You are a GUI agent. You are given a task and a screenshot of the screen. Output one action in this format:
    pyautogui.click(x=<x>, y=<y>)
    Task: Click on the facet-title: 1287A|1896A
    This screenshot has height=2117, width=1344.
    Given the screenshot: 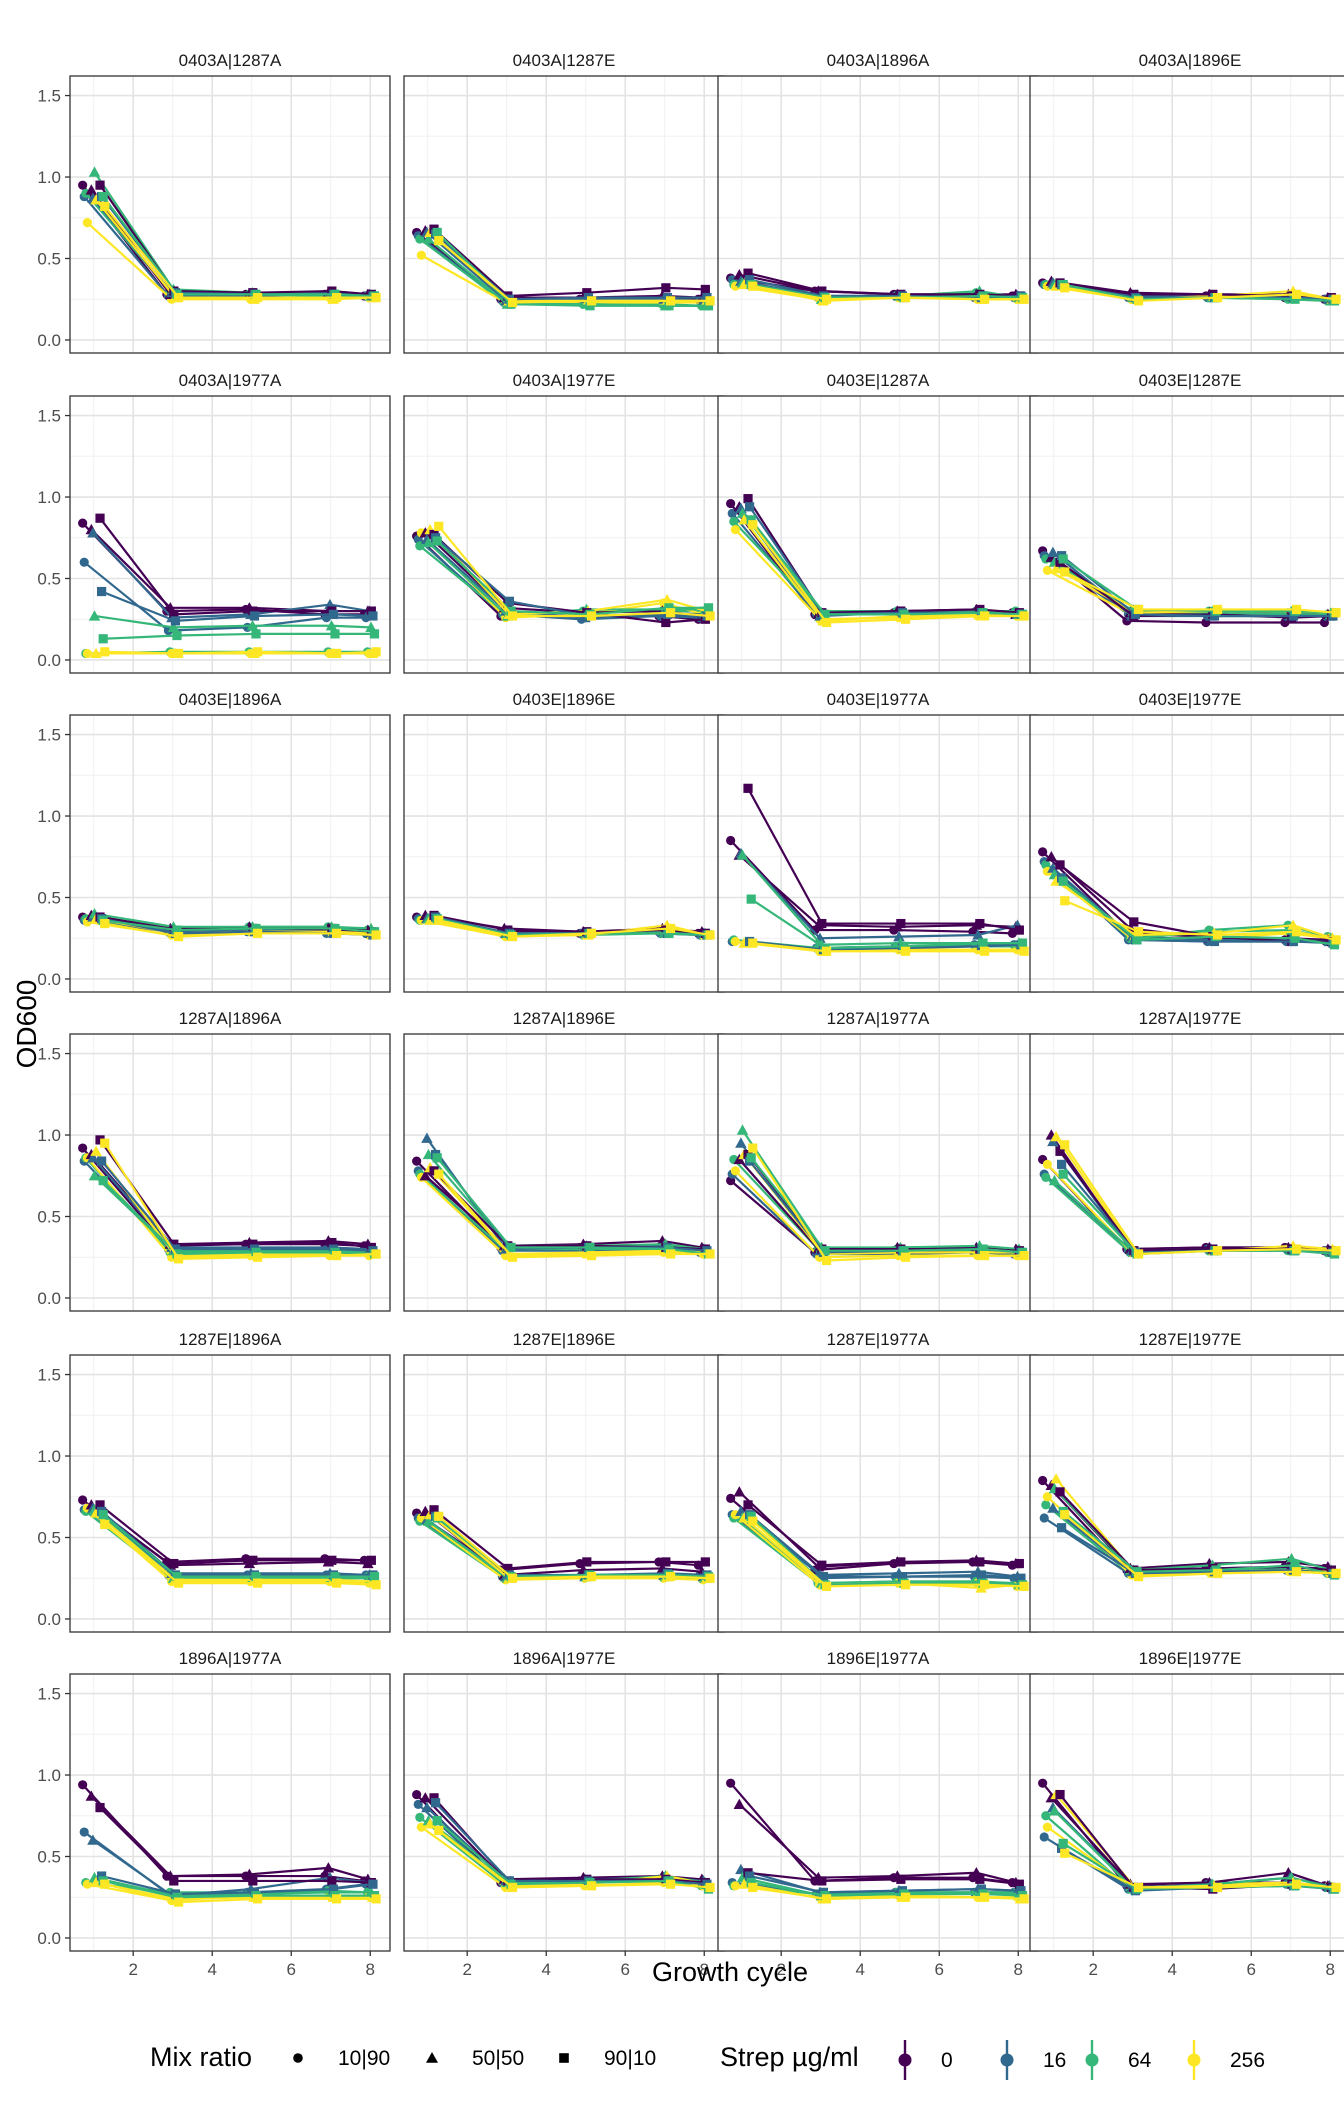 What is the action you would take?
    pyautogui.click(x=230, y=1018)
    